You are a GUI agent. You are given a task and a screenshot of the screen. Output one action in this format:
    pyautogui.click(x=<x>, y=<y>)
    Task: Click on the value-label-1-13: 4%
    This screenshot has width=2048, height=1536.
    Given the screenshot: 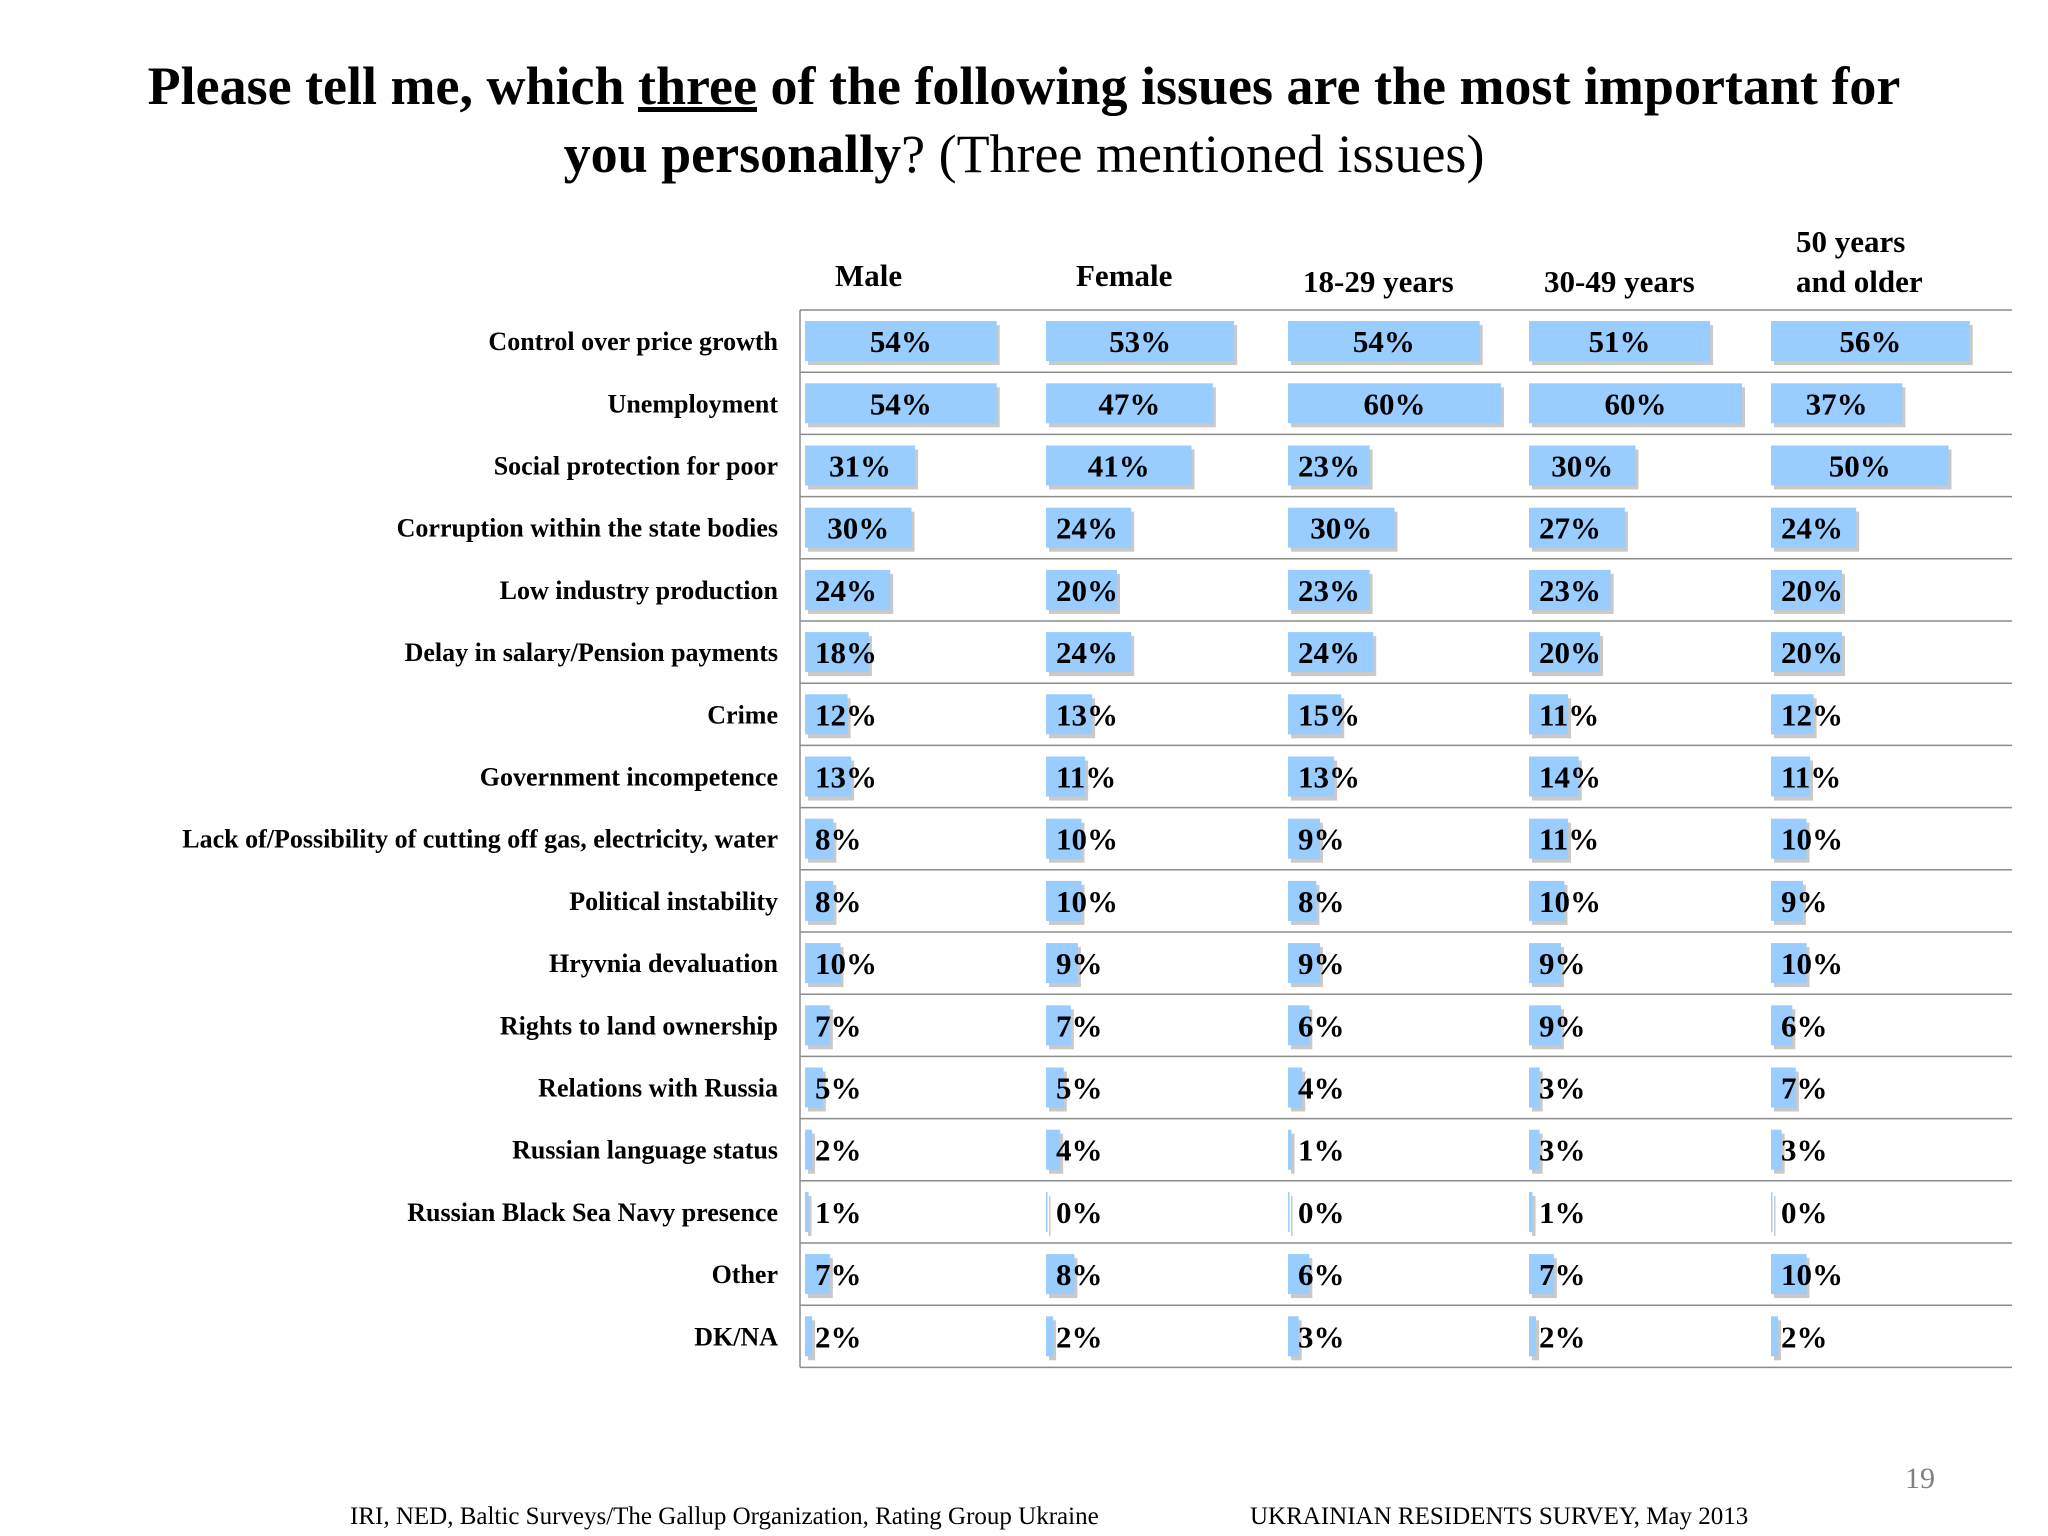 What is the action you would take?
    pyautogui.click(x=1079, y=1150)
    